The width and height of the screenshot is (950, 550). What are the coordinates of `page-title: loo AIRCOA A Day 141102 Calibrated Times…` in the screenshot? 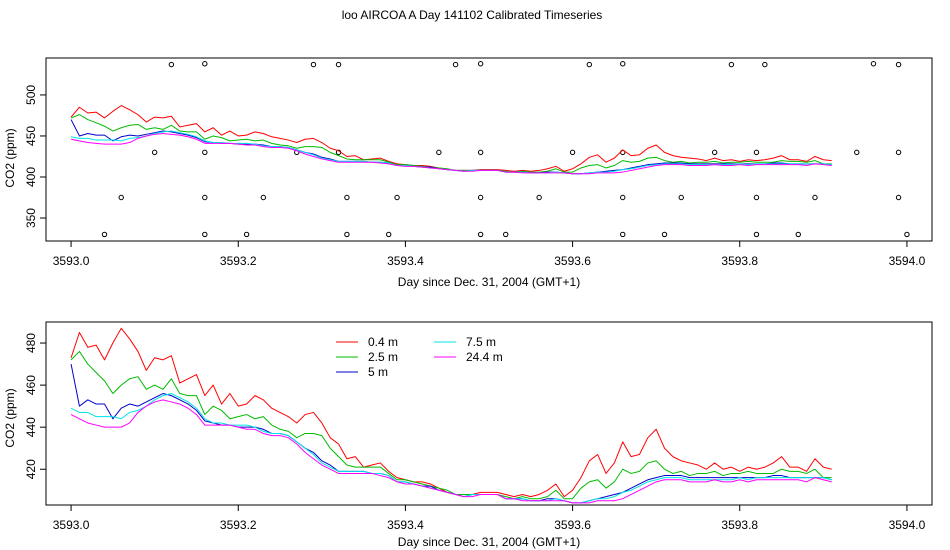 It's located at (472, 15).